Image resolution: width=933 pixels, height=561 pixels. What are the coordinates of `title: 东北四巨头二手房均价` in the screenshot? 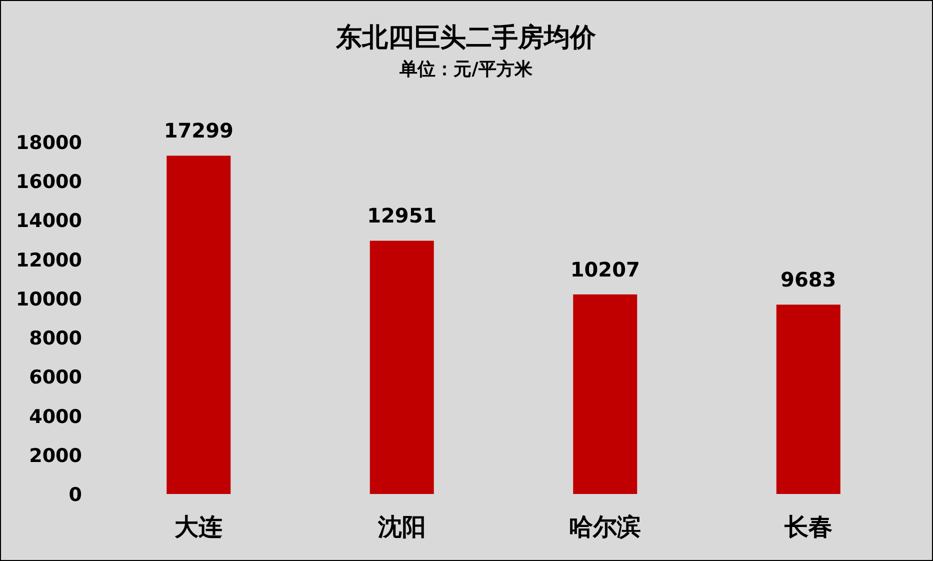 It's located at (466, 38).